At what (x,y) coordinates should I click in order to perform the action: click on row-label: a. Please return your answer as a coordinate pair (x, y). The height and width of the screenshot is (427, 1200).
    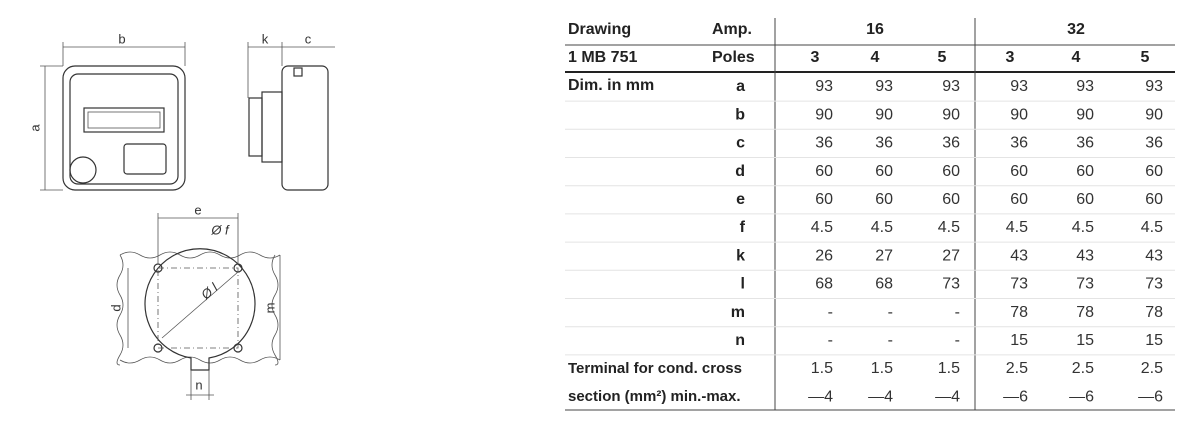
    Looking at the image, I should click on (740, 86).